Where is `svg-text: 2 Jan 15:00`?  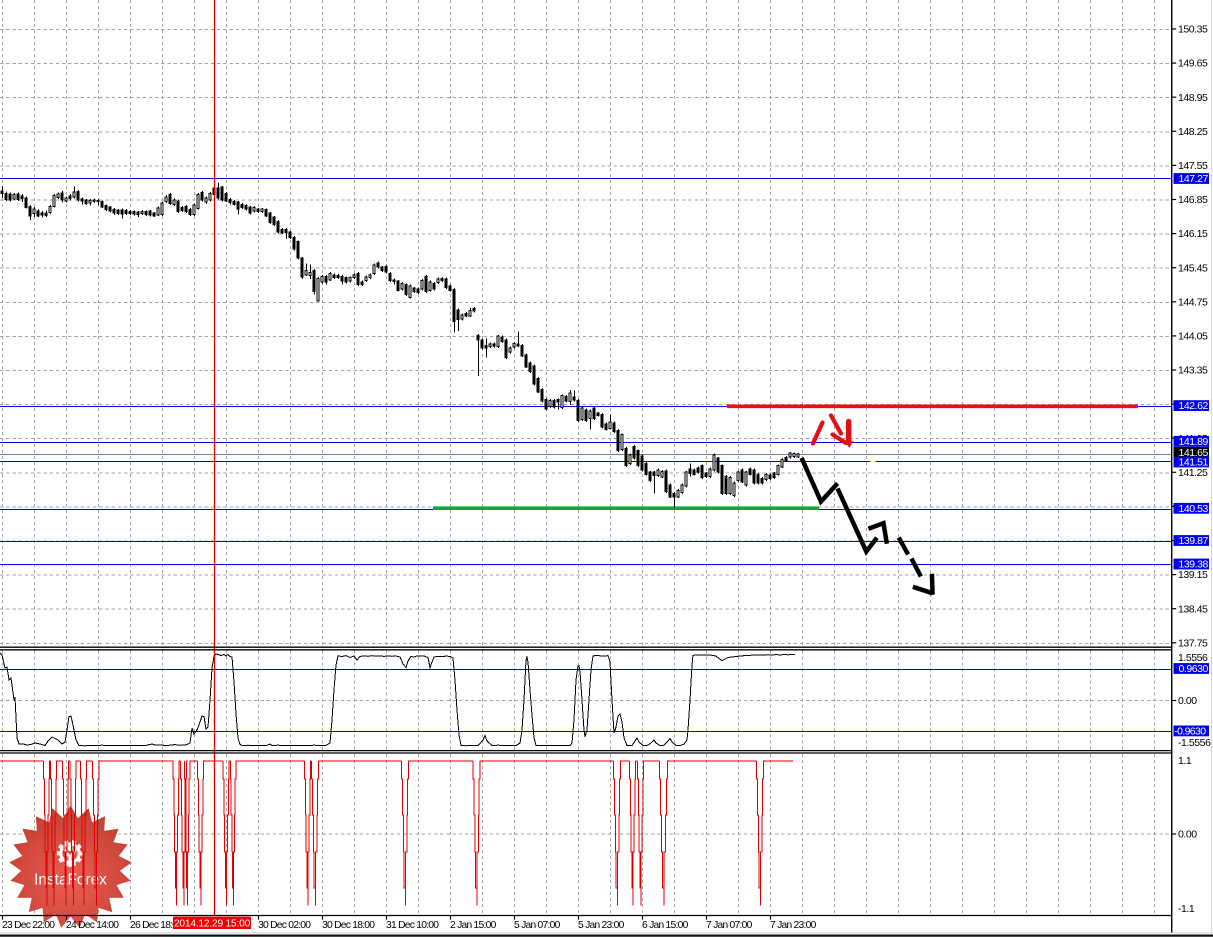
svg-text: 2 Jan 15:00 is located at coordinates (473, 925).